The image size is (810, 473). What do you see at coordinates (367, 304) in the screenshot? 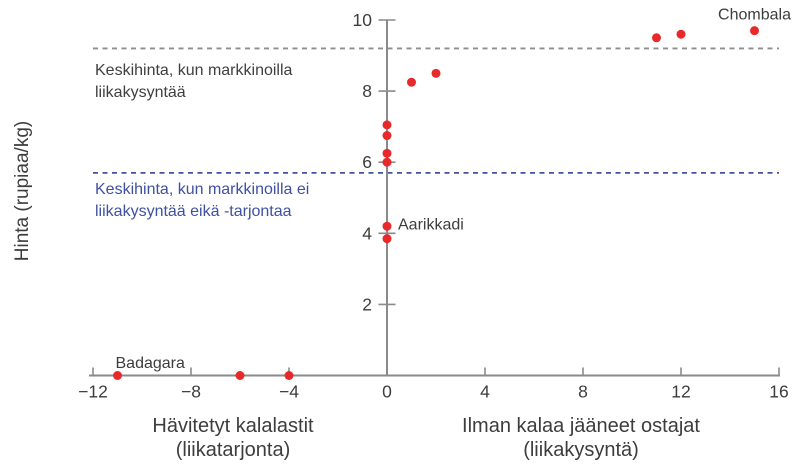
I see `y-tick-label: 2` at bounding box center [367, 304].